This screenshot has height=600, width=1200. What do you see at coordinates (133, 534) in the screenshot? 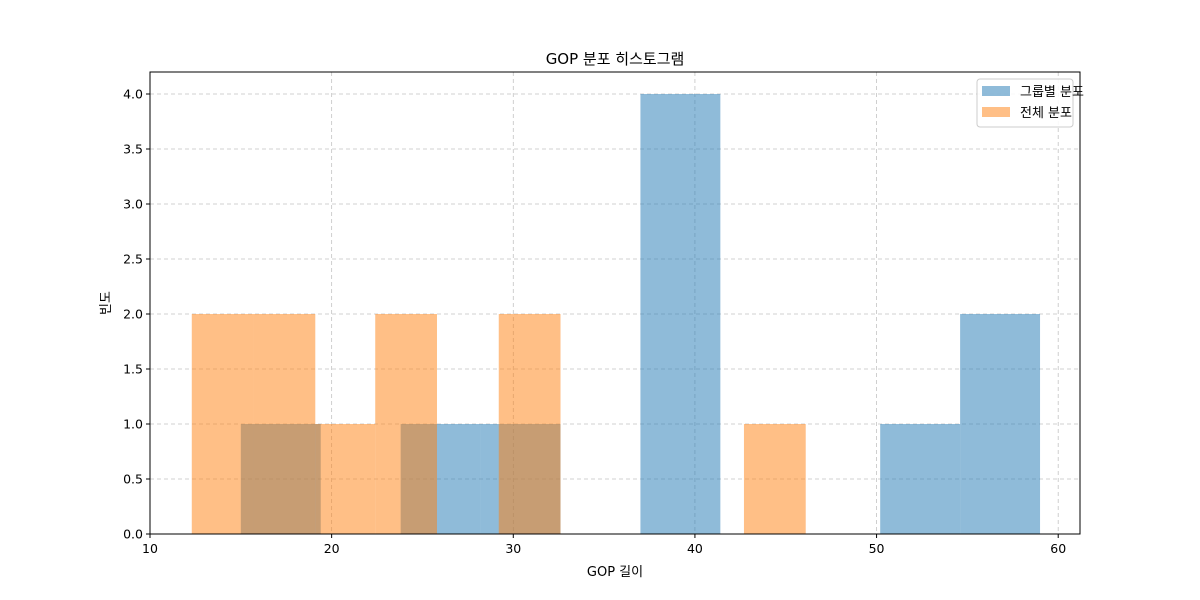
I see `y-tick-label: 0.0` at bounding box center [133, 534].